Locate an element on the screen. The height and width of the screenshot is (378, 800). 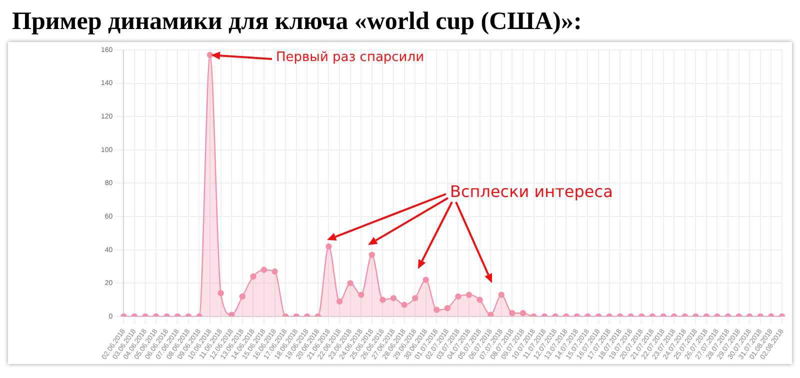
annotation: Первый раз спарсили is located at coordinates (350, 57).